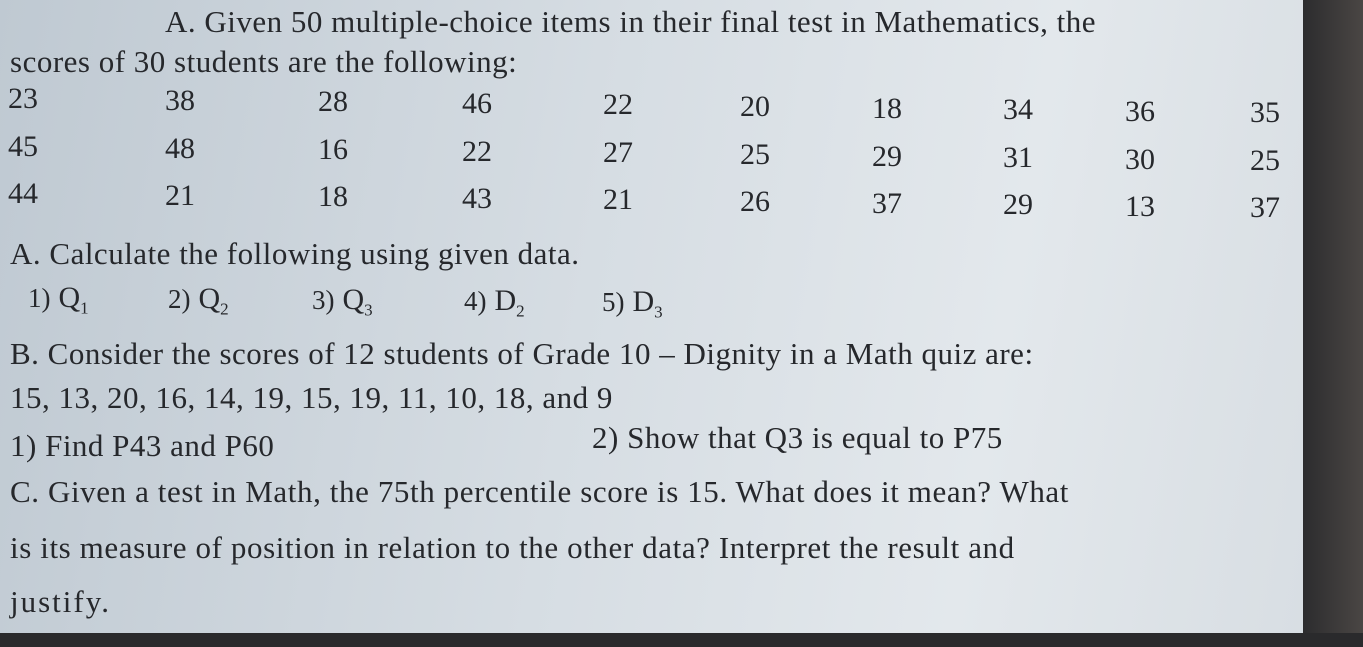  Describe the element at coordinates (84, 308) in the screenshot. I see `item-subscript: 1` at that location.